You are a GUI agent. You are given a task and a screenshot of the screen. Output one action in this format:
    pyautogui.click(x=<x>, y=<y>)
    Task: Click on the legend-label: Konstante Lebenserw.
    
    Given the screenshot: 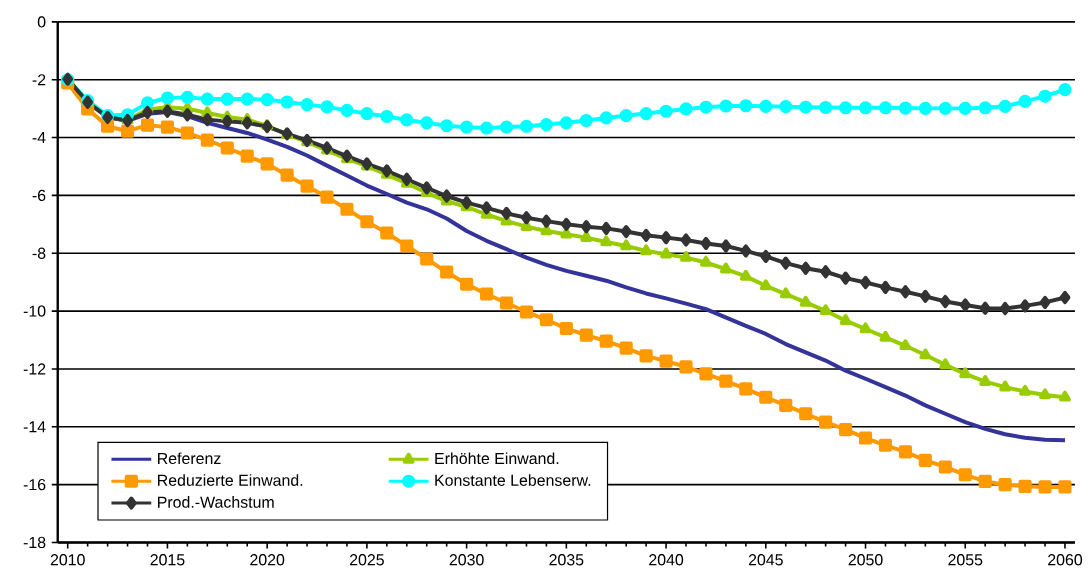 What is the action you would take?
    pyautogui.click(x=513, y=480)
    